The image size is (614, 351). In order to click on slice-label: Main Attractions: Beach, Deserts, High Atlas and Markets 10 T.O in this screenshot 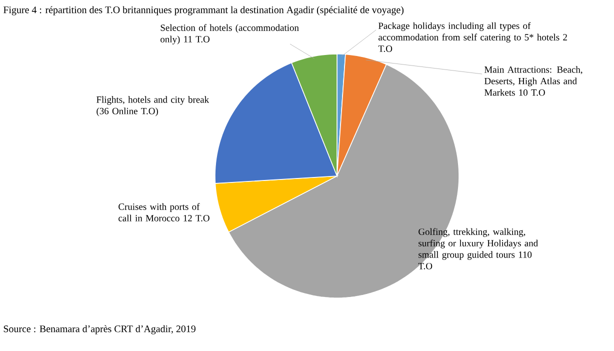, I will do `click(533, 81)`.